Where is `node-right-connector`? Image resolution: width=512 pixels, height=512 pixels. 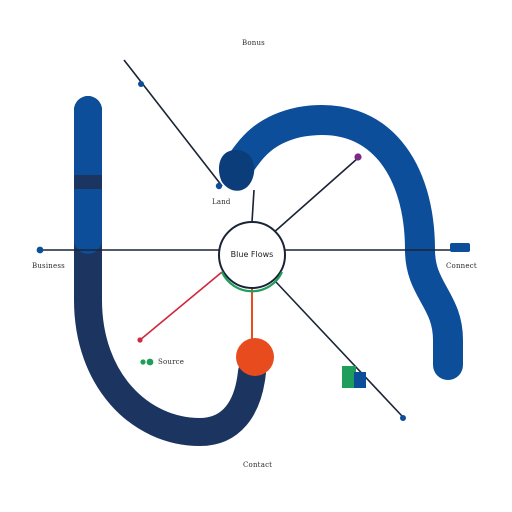 node-right-connector is located at coordinates (460, 247).